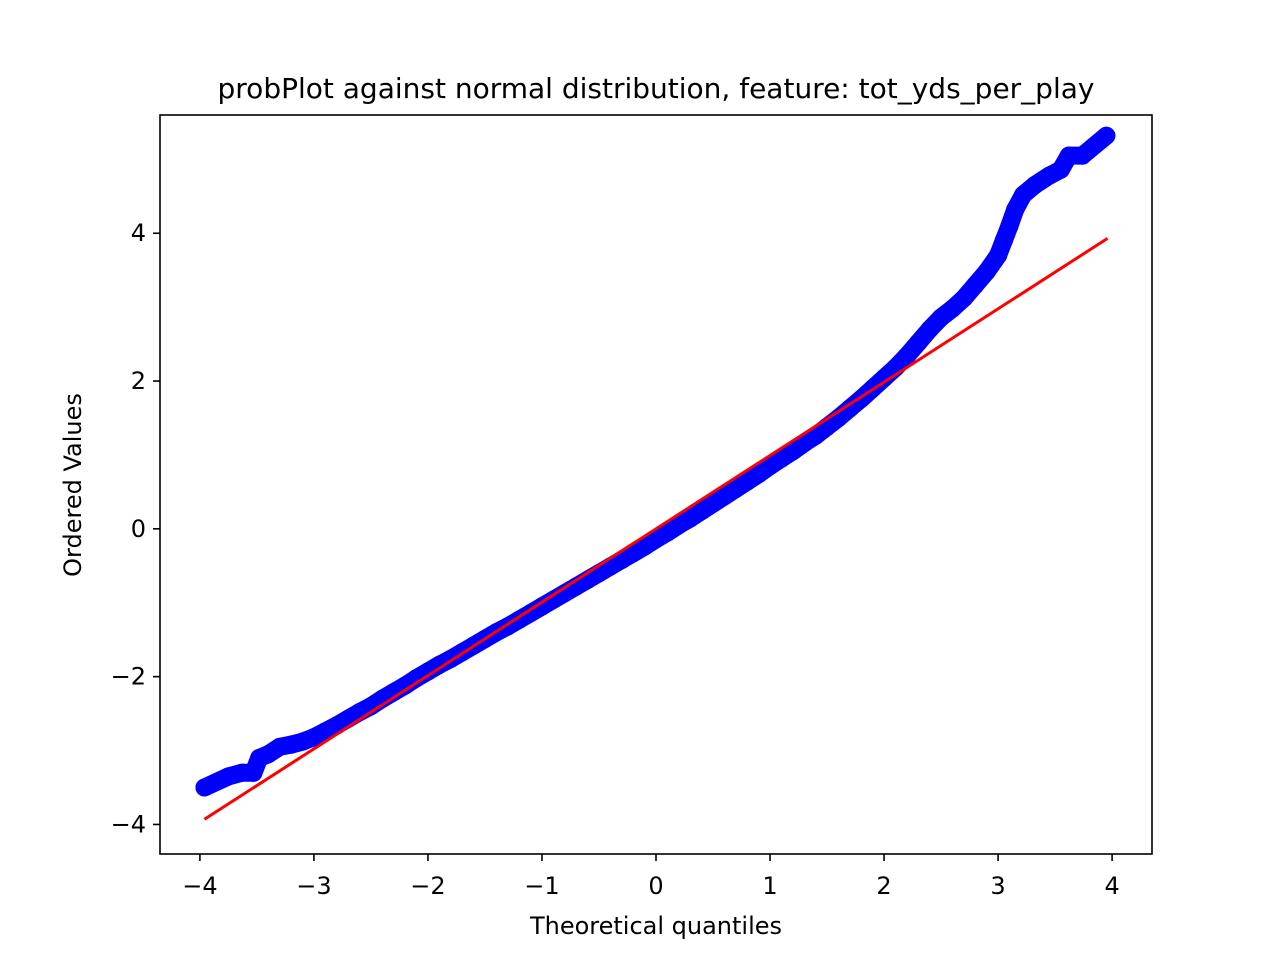 This screenshot has height=960, width=1280. What do you see at coordinates (199, 886) in the screenshot?
I see `x-tick-label: −4` at bounding box center [199, 886].